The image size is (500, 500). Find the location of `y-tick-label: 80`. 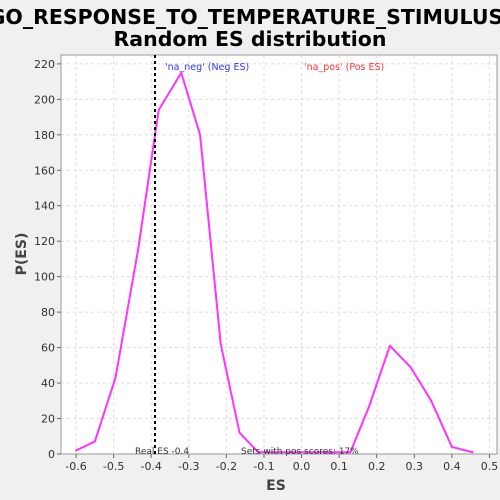

y-tick-label: 80 is located at coordinates (48, 312).